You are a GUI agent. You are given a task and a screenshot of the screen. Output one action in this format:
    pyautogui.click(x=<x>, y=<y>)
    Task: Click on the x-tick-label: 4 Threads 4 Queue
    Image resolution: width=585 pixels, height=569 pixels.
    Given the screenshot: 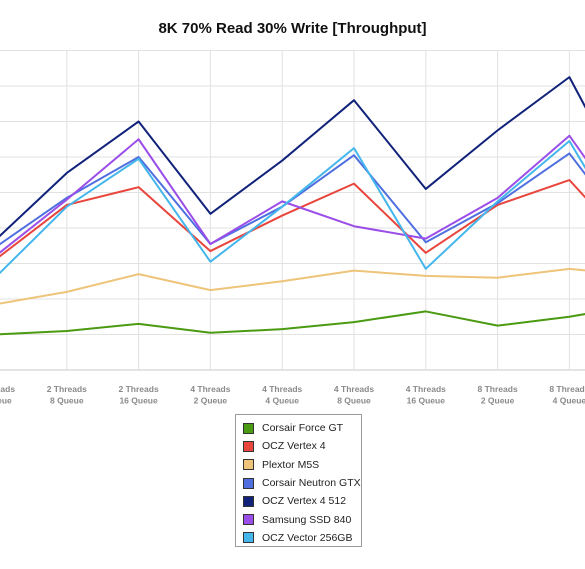 What is the action you would take?
    pyautogui.click(x=282, y=395)
    